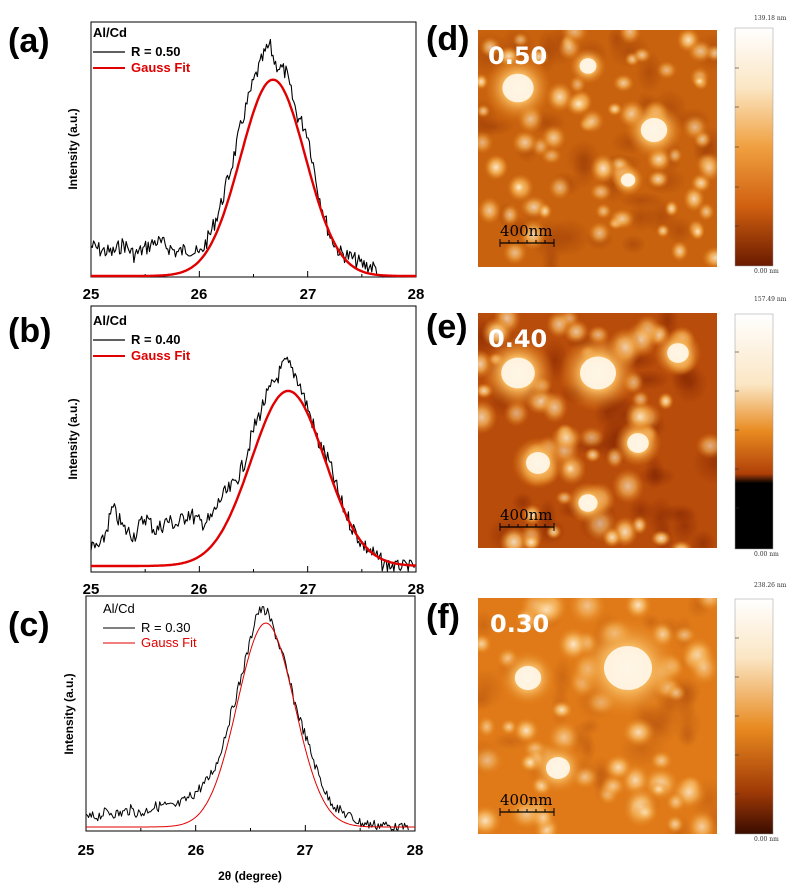  What do you see at coordinates (29, 331) in the screenshot?
I see `panel-label-b: (b)` at bounding box center [29, 331].